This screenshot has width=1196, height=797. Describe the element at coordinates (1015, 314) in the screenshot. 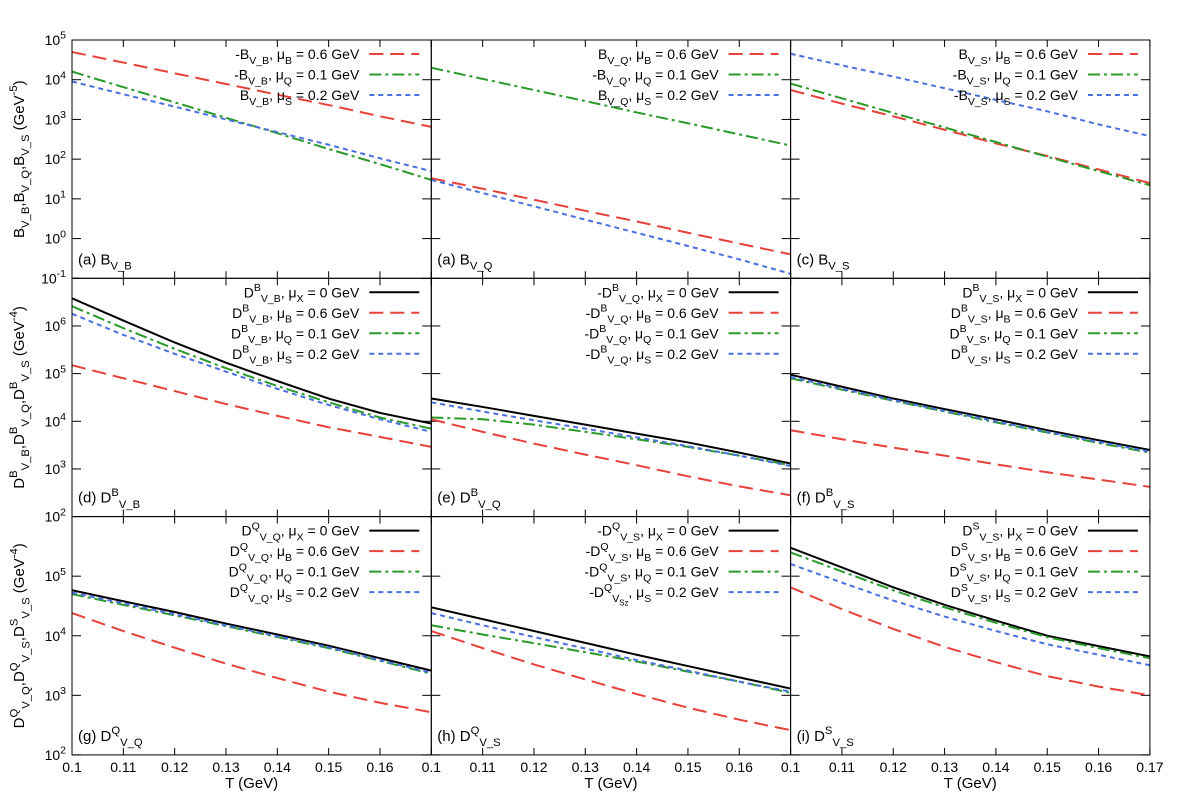

I see `legend-label: DBV_S, μB = 0.6 GeV` at that location.